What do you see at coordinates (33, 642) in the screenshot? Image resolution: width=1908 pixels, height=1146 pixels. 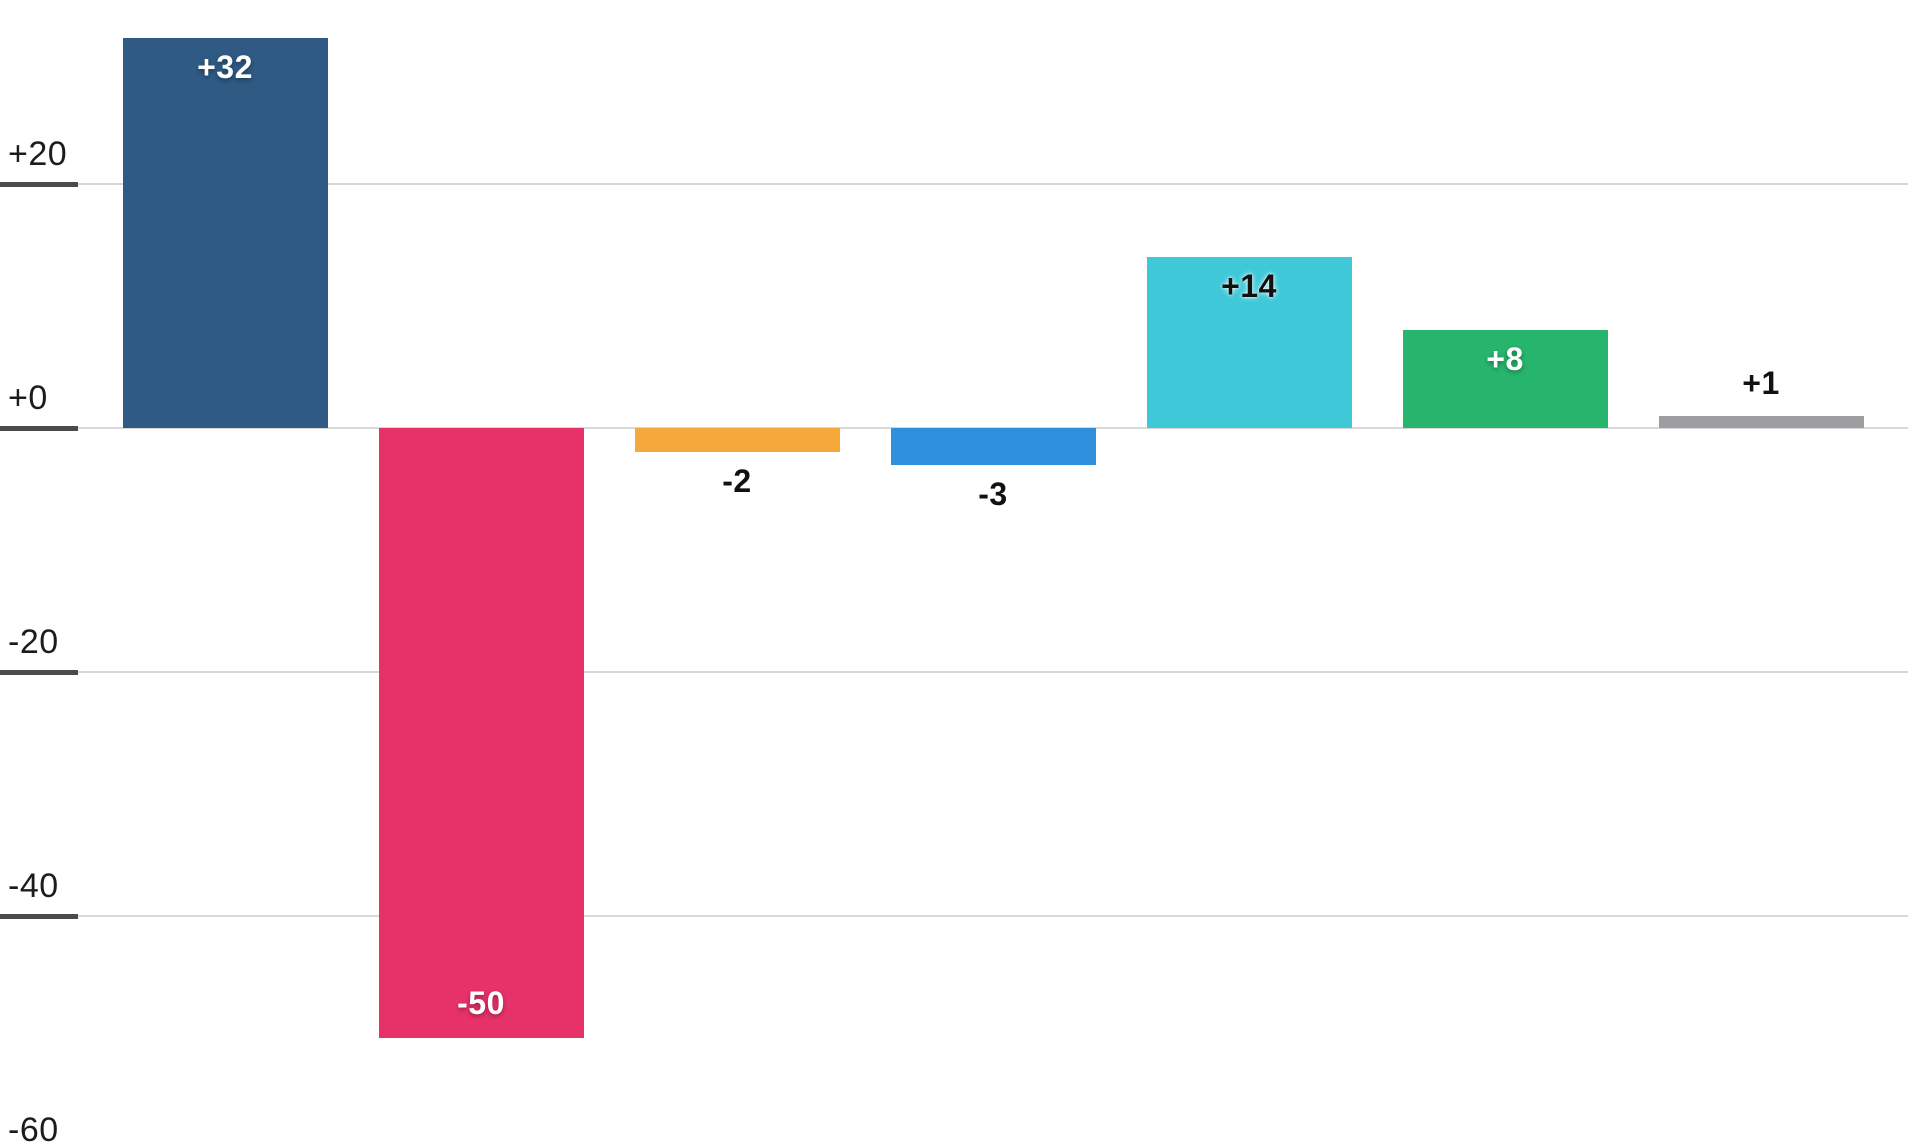 I see `y-axis-label: -20` at bounding box center [33, 642].